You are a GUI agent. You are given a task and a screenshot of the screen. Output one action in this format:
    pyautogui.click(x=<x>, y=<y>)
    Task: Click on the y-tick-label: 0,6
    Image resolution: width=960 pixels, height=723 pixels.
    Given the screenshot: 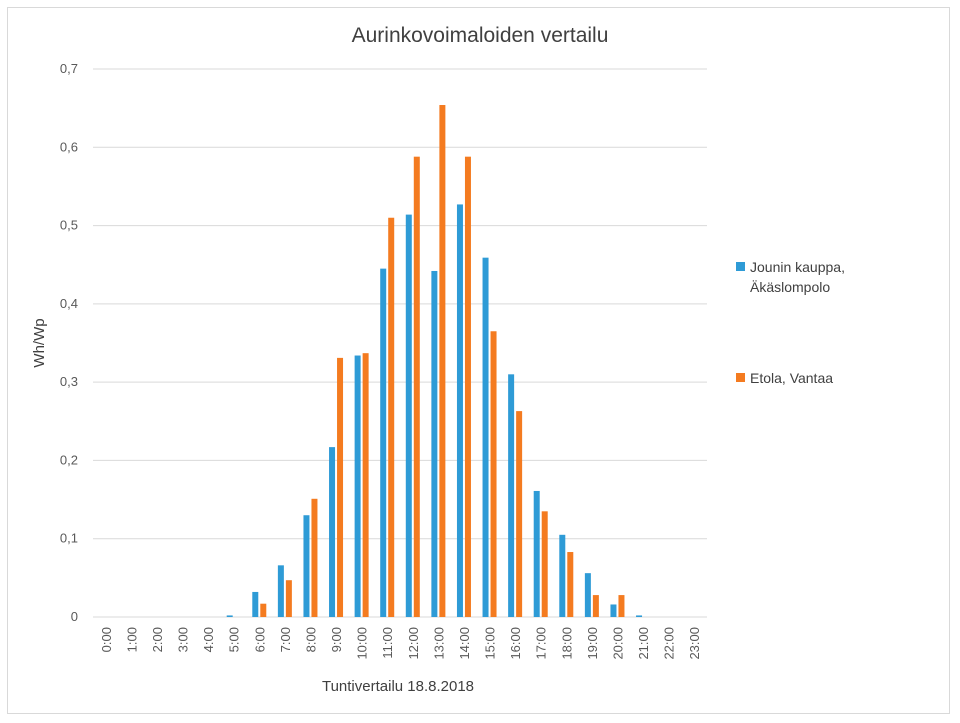 What is the action you would take?
    pyautogui.click(x=69, y=146)
    